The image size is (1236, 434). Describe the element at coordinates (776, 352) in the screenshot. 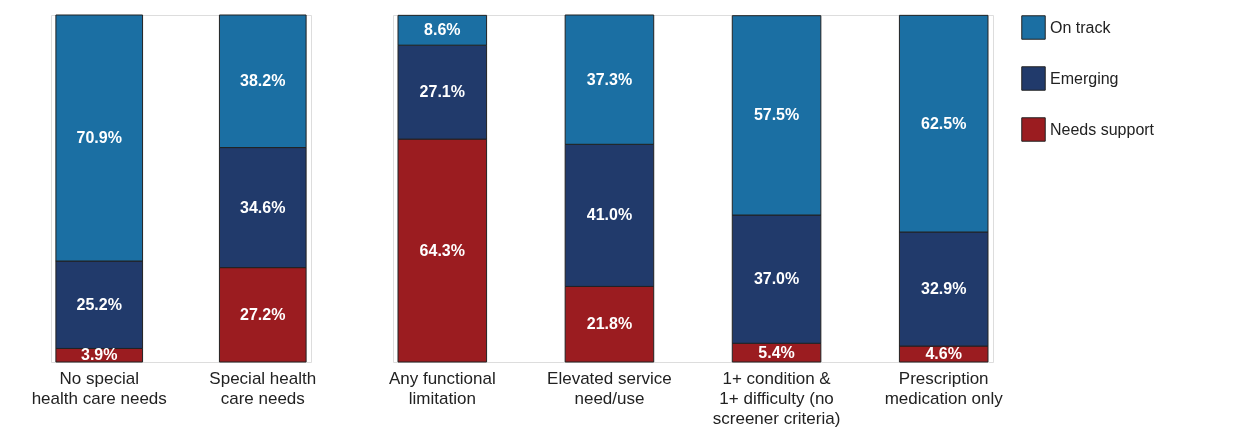

I see `data-label: 5.4%` at that location.